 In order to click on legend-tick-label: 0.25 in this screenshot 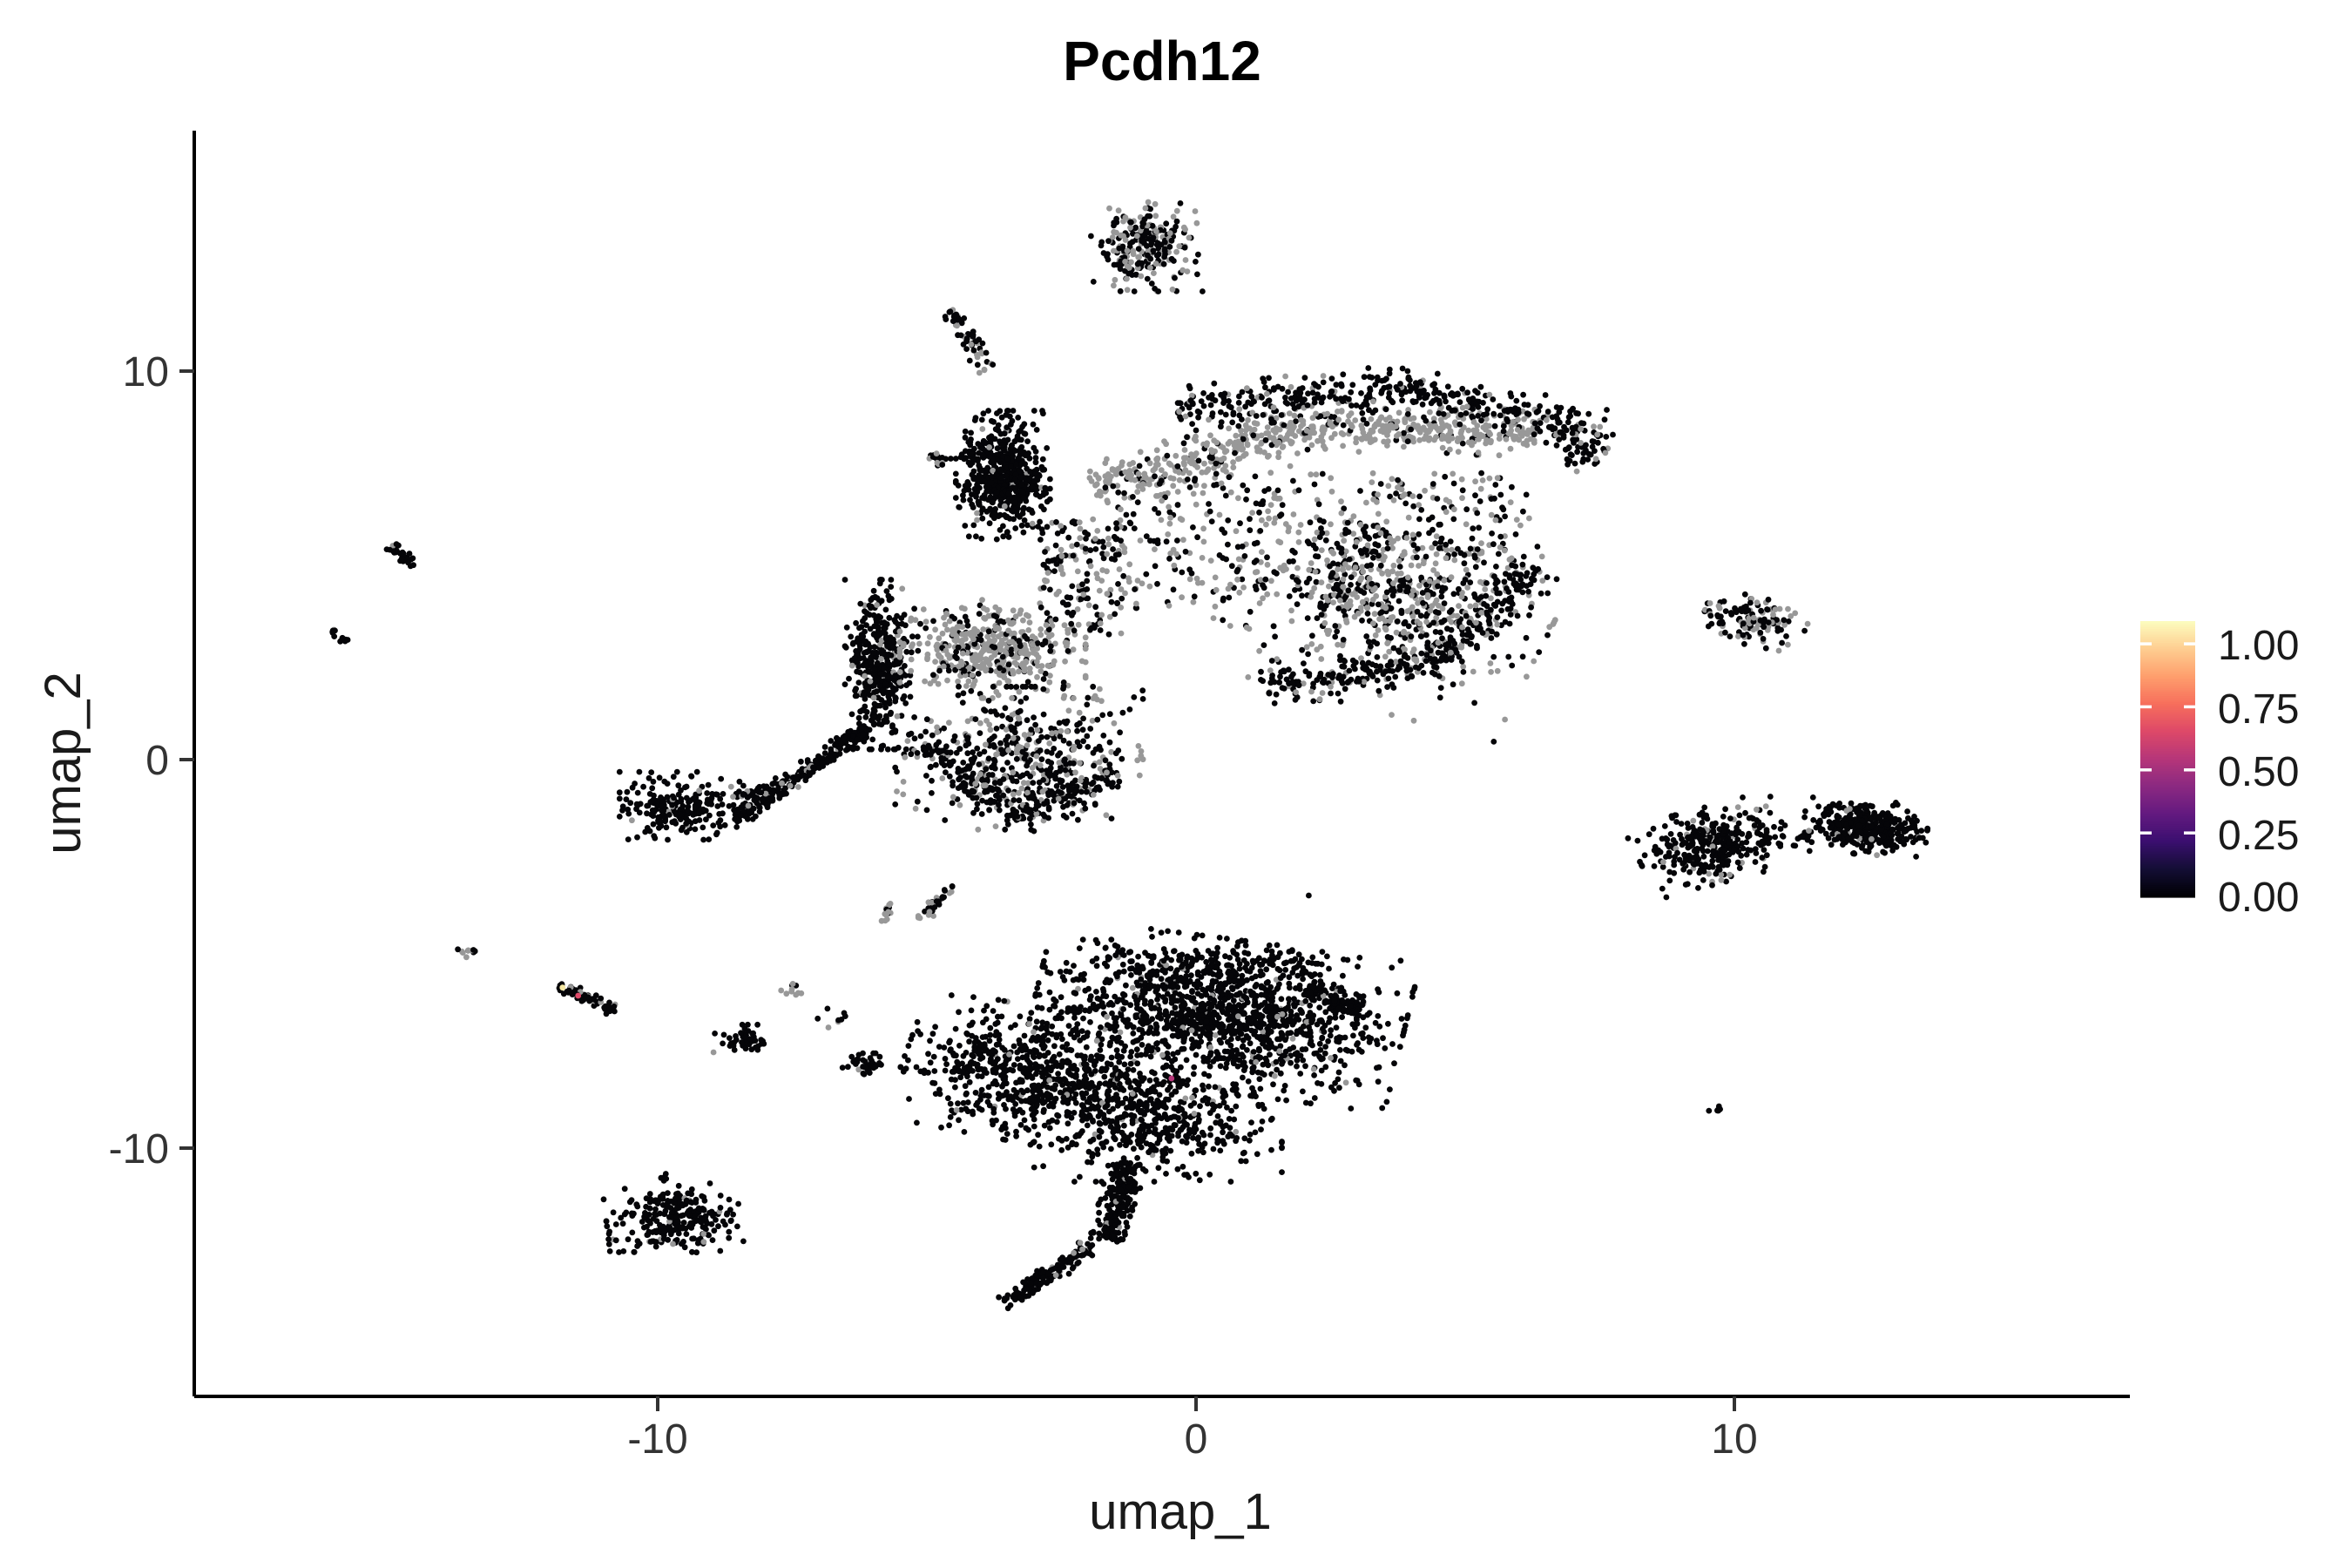, I will do `click(2259, 836)`.